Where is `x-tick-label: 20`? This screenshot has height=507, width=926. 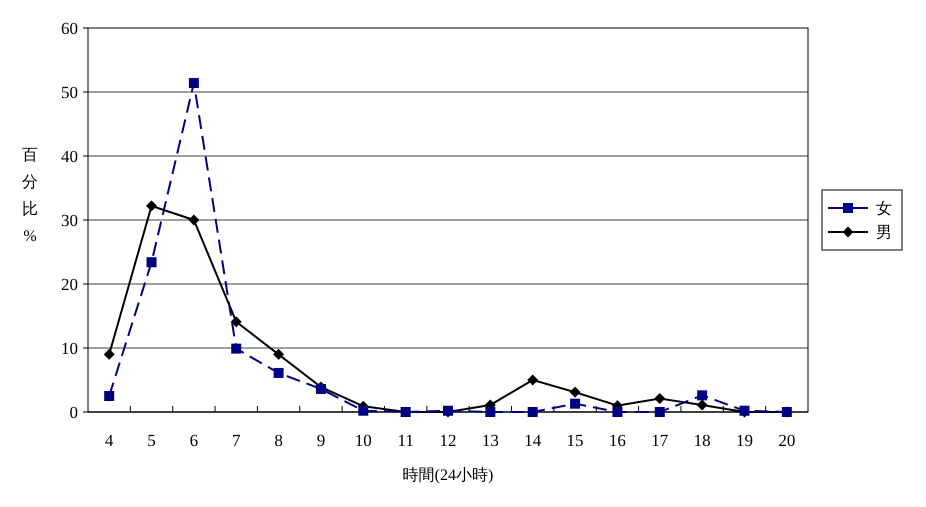
x-tick-label: 20 is located at coordinates (787, 440).